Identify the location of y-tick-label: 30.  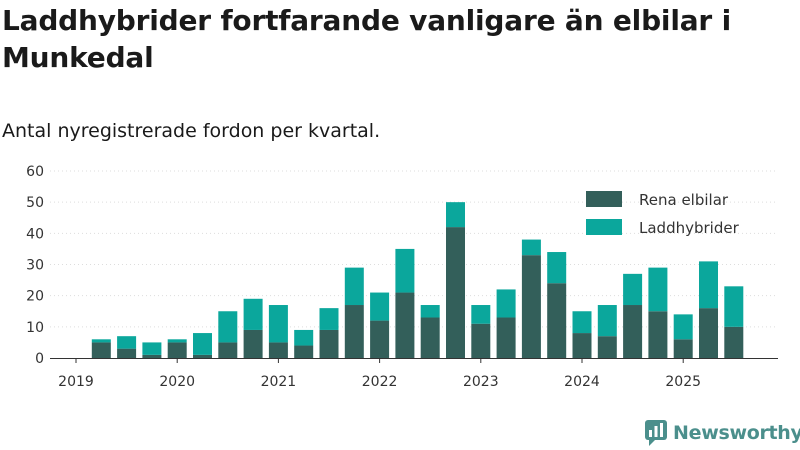
(35, 266).